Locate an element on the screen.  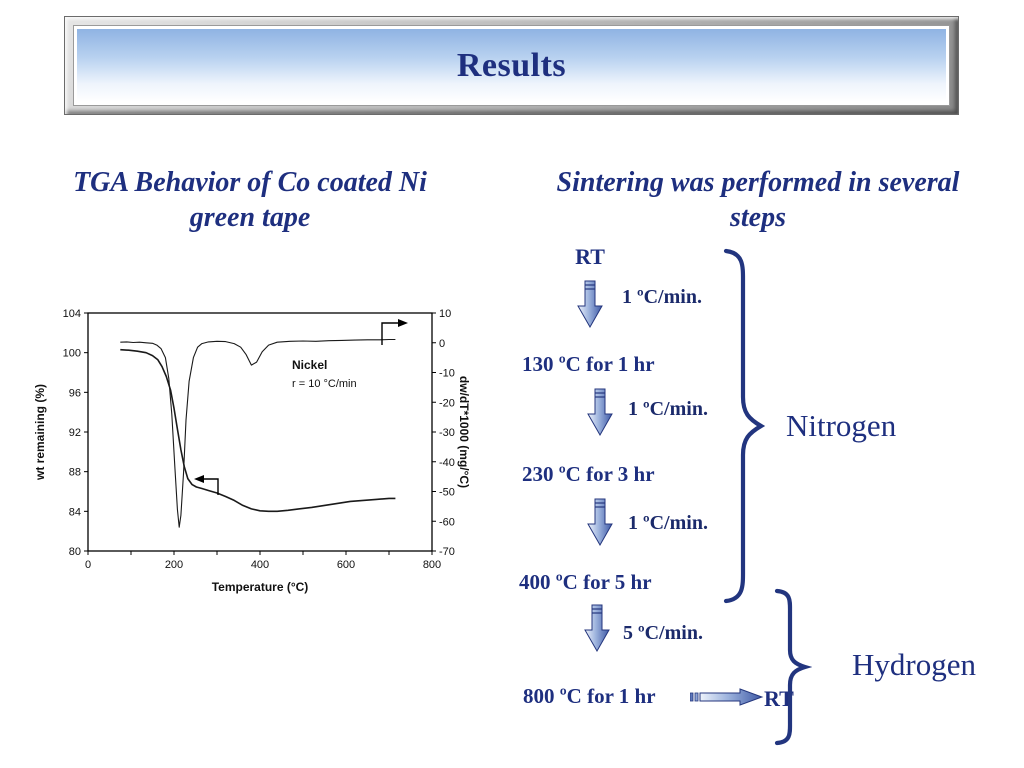
hold-step-4: 800 ºC for 1 hr is located at coordinates (589, 696).